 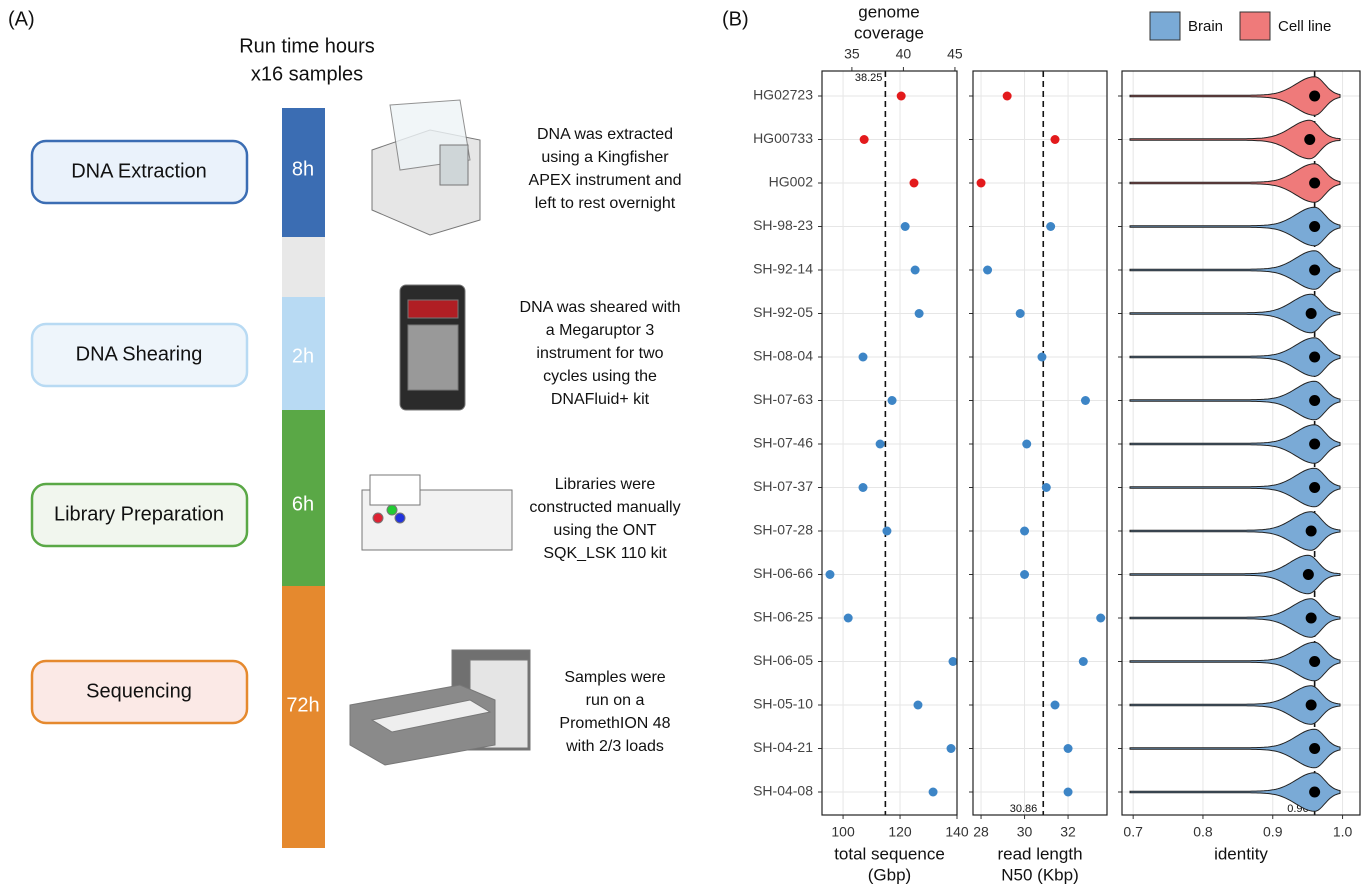 What do you see at coordinates (605, 484) in the screenshot?
I see `step-description: Libraries were` at bounding box center [605, 484].